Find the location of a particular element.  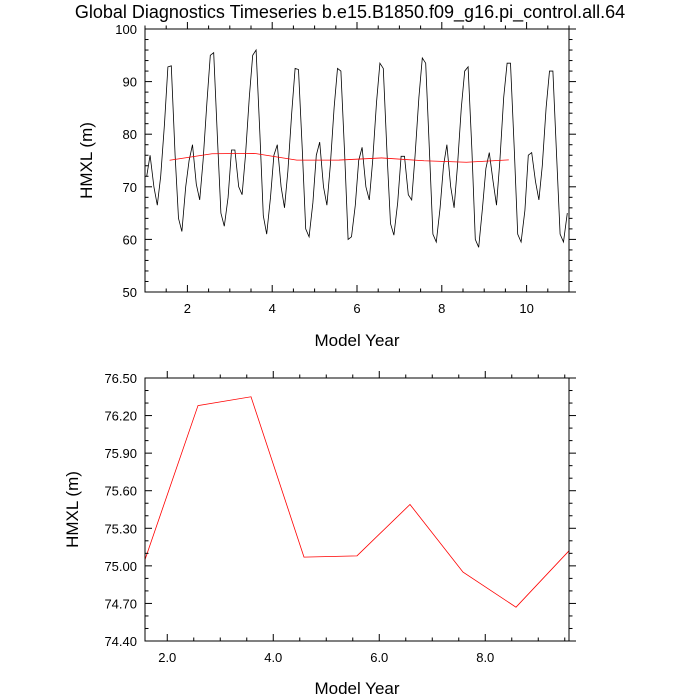

x-tick-label: 6 is located at coordinates (356, 308).